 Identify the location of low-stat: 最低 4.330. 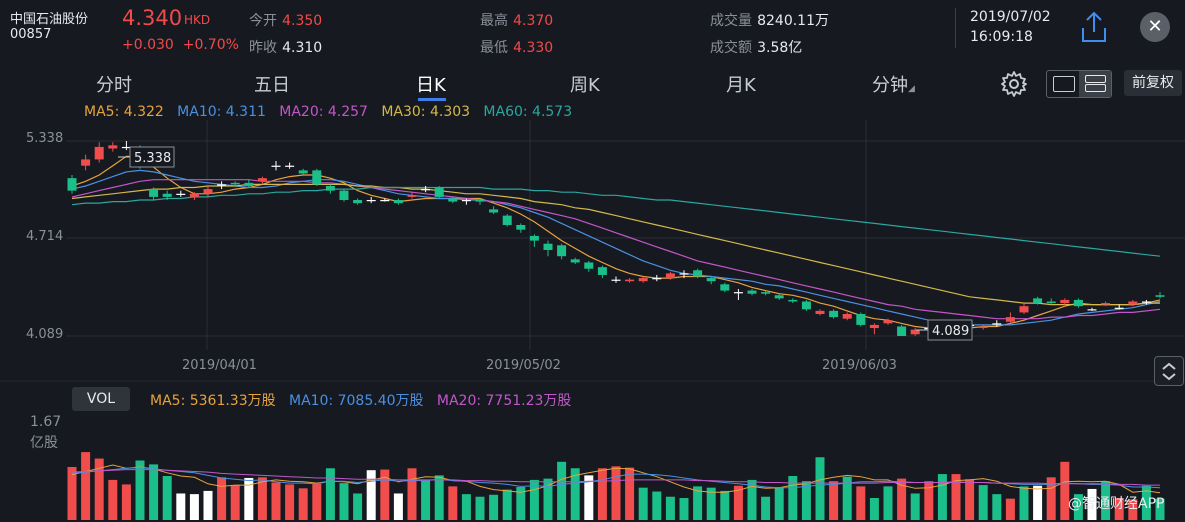
(516, 47).